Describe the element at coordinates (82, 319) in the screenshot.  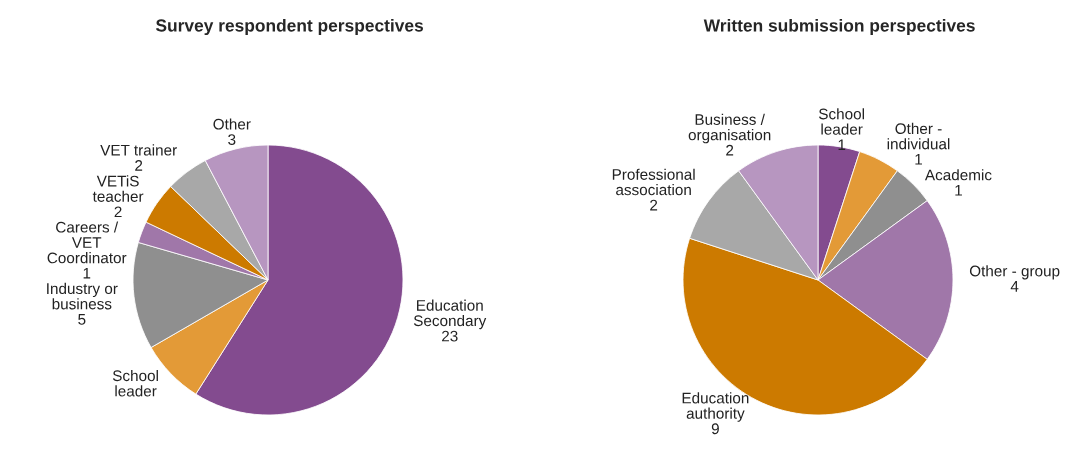
I see `data-label: 5` at that location.